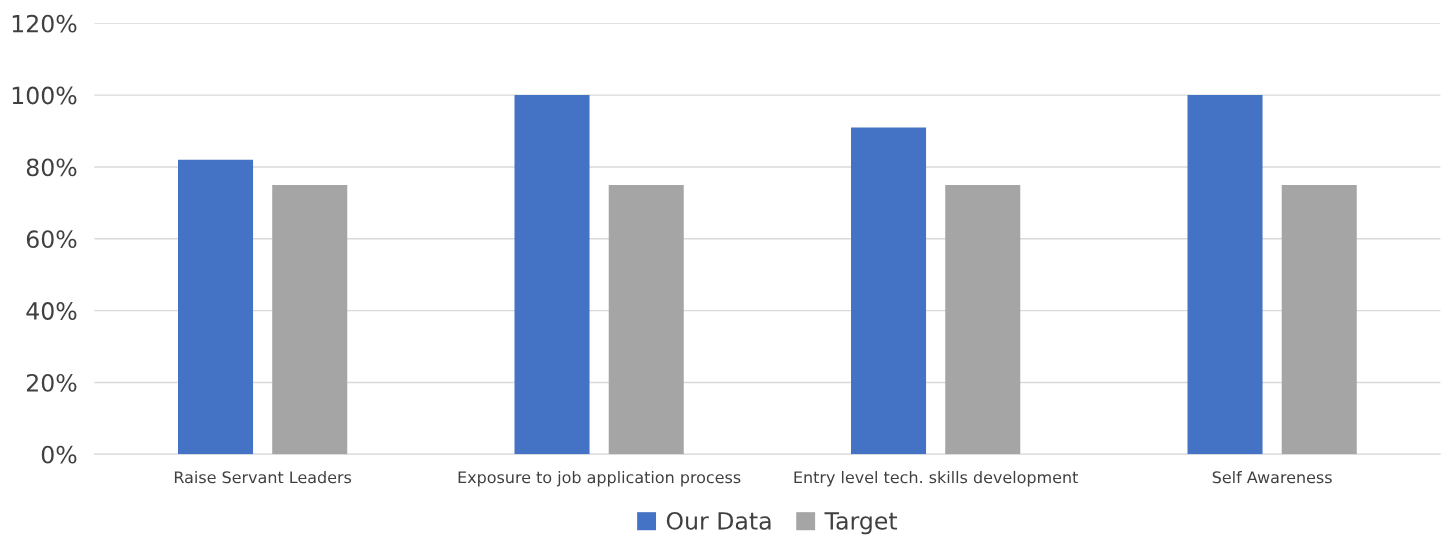 This screenshot has height=554, width=1452. What do you see at coordinates (51, 311) in the screenshot?
I see `y-tick-label: 40%` at bounding box center [51, 311].